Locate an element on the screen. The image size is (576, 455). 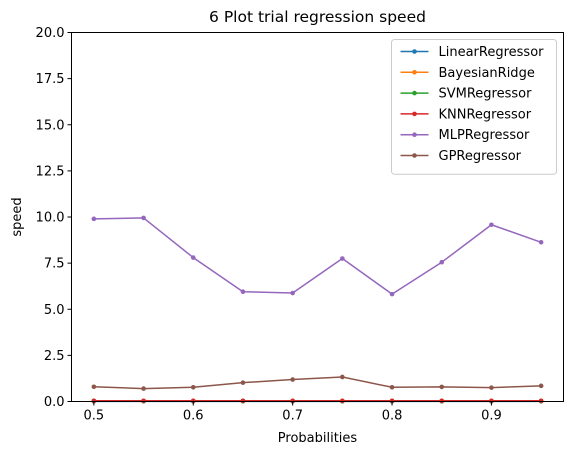
x-axis-label: Probabilities is located at coordinates (318, 438).